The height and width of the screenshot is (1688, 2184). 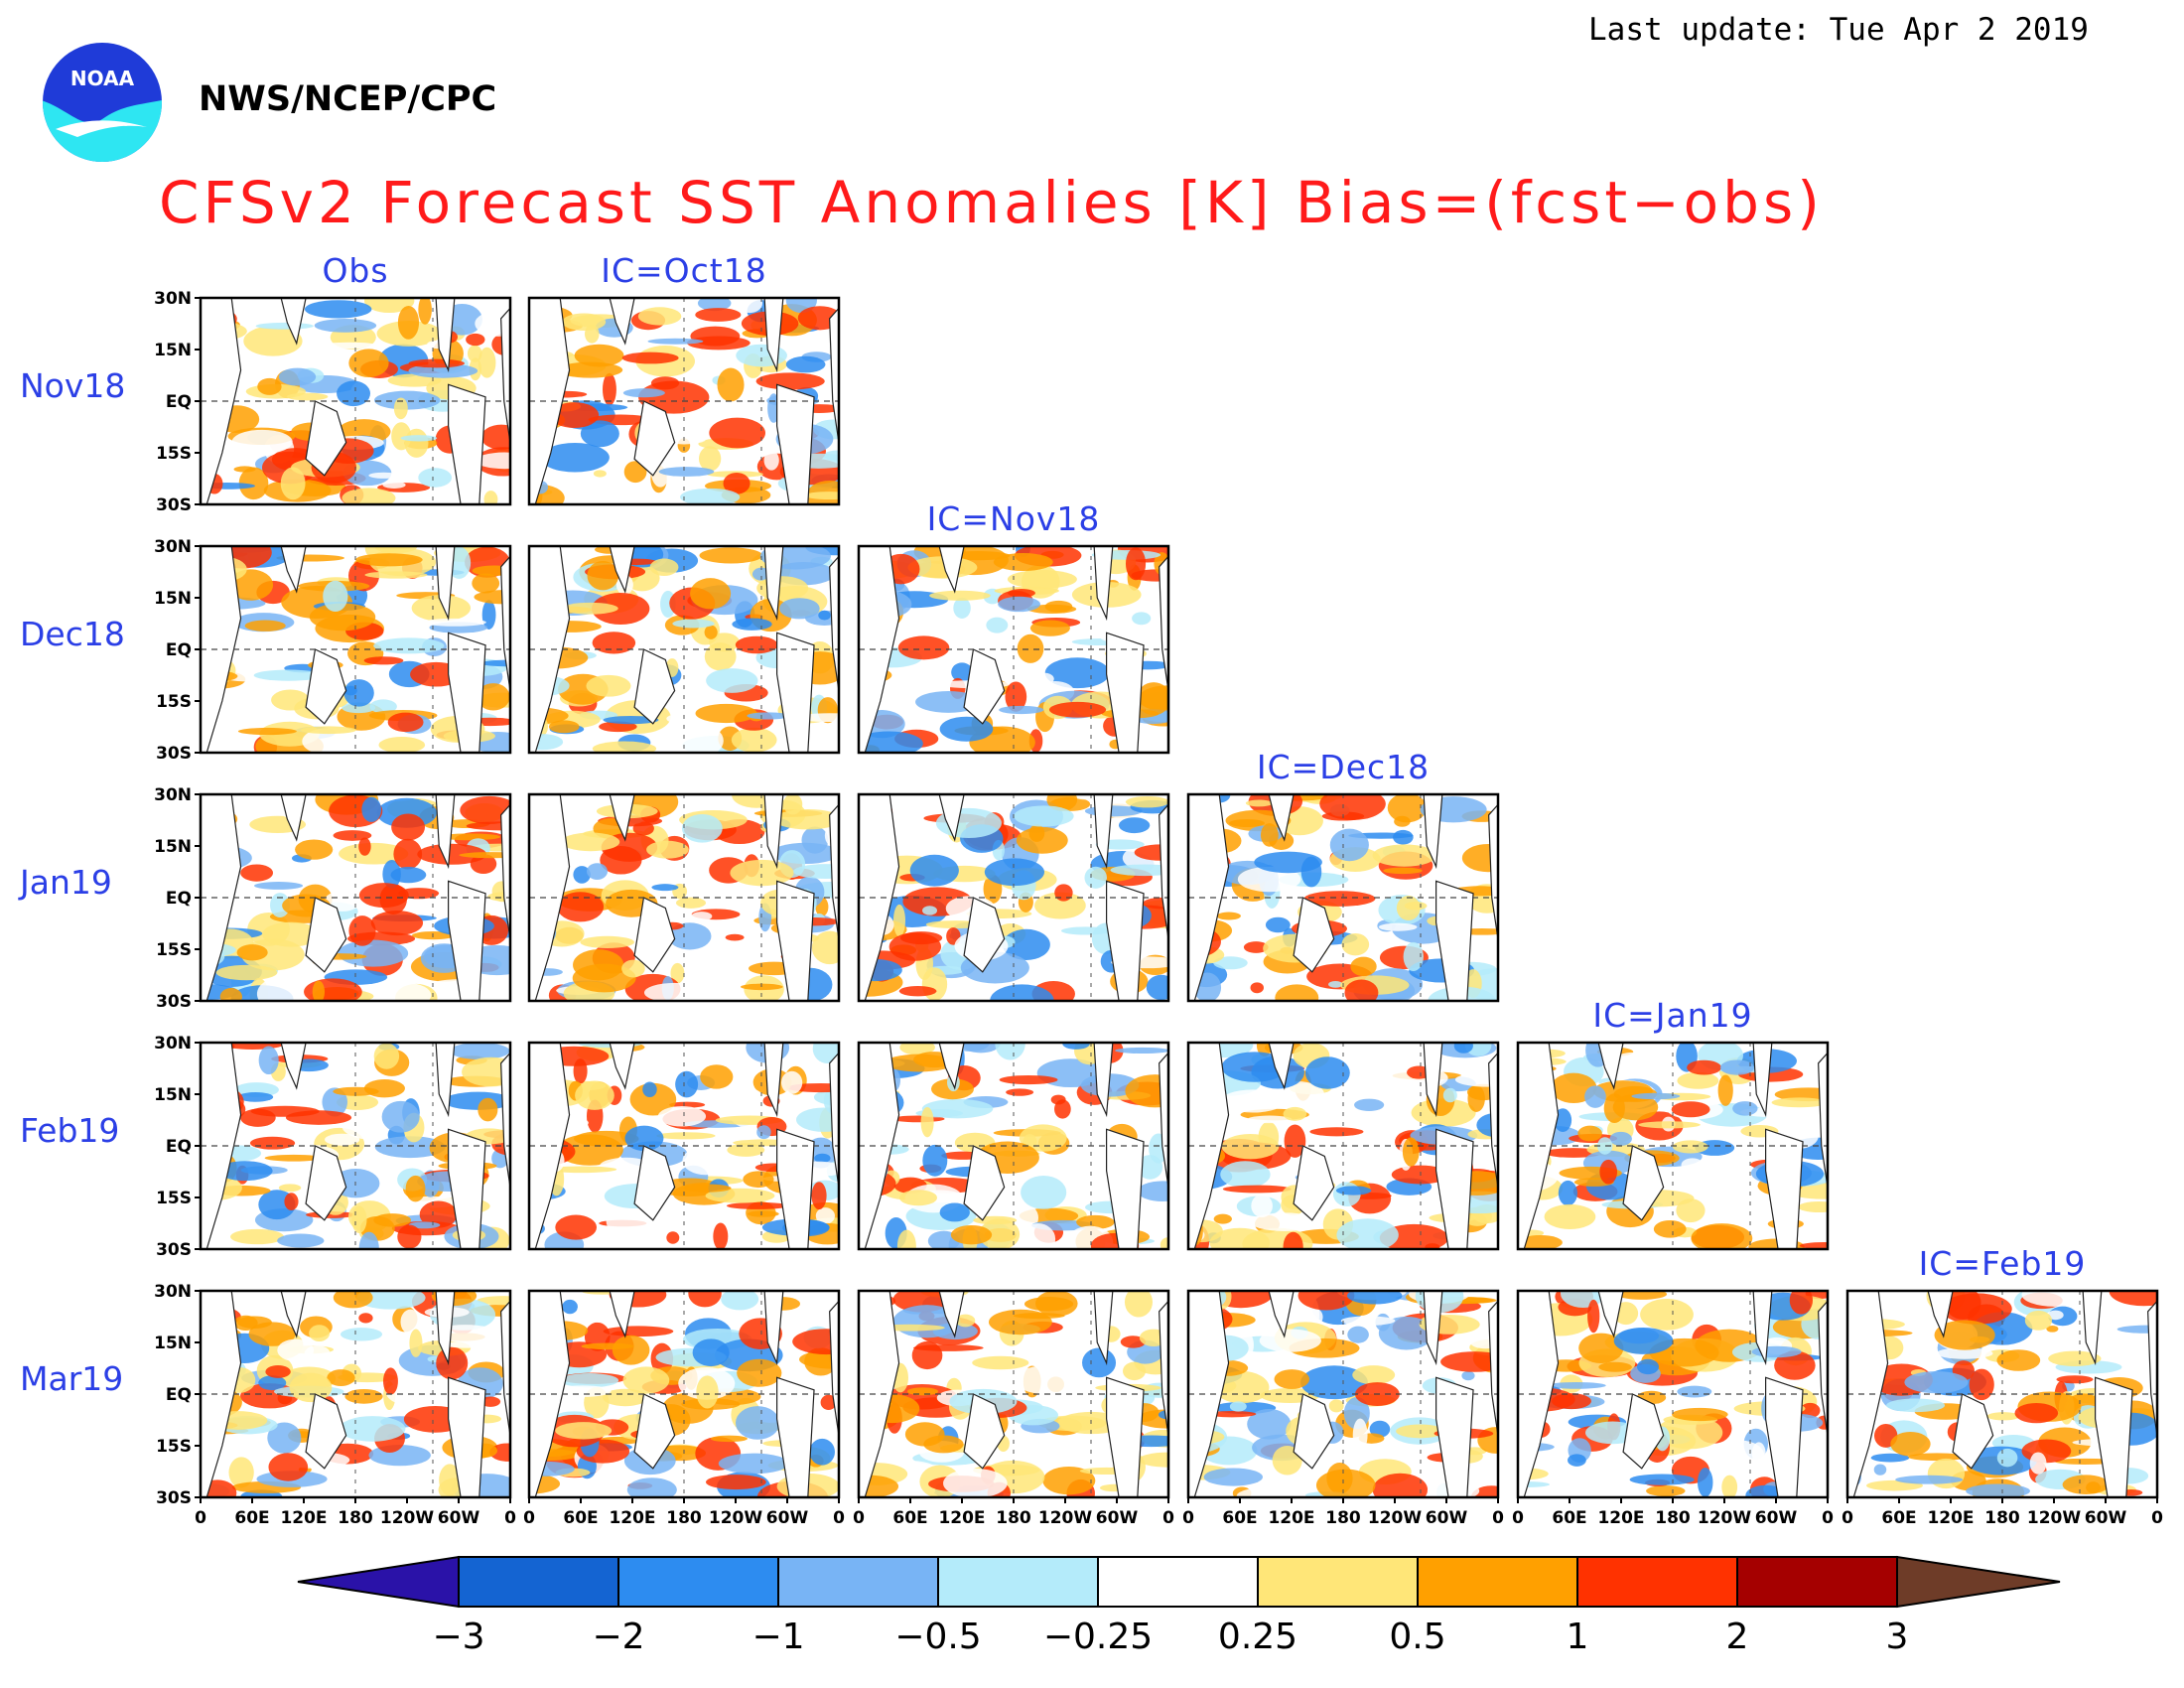 I want to click on last-update-label: Last update: Tue Apr 2 2019, so click(x=1838, y=30).